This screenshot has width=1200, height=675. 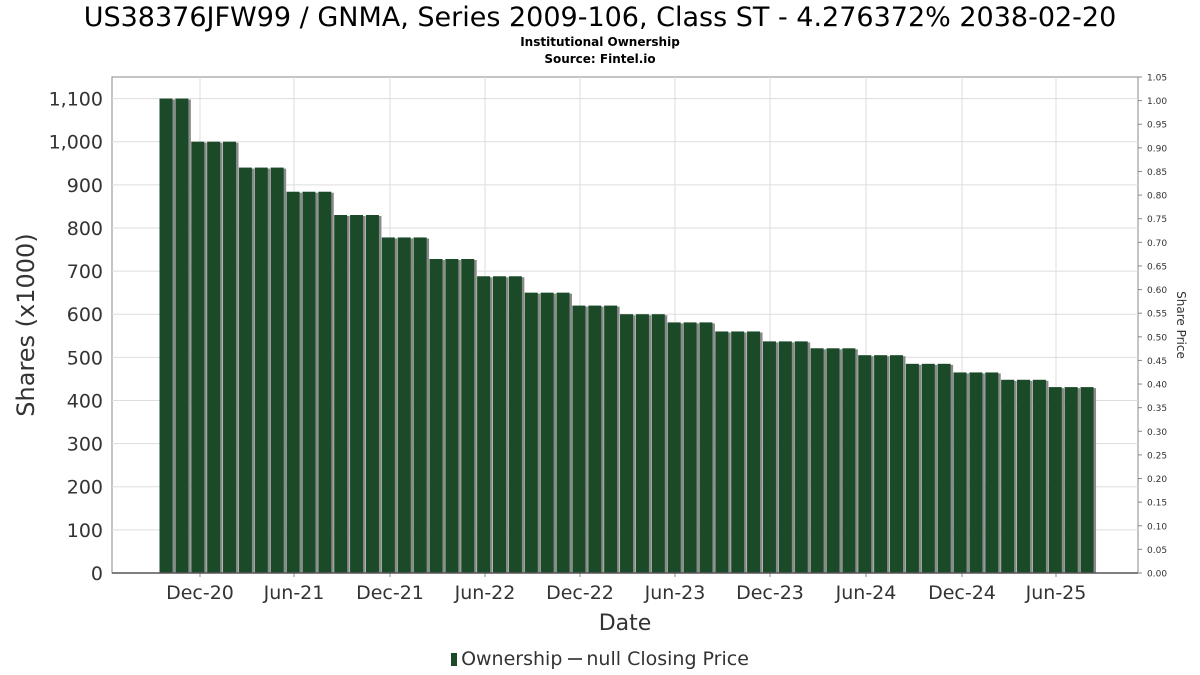 What do you see at coordinates (1157, 173) in the screenshot?
I see `y2-tick-label: 0.85` at bounding box center [1157, 173].